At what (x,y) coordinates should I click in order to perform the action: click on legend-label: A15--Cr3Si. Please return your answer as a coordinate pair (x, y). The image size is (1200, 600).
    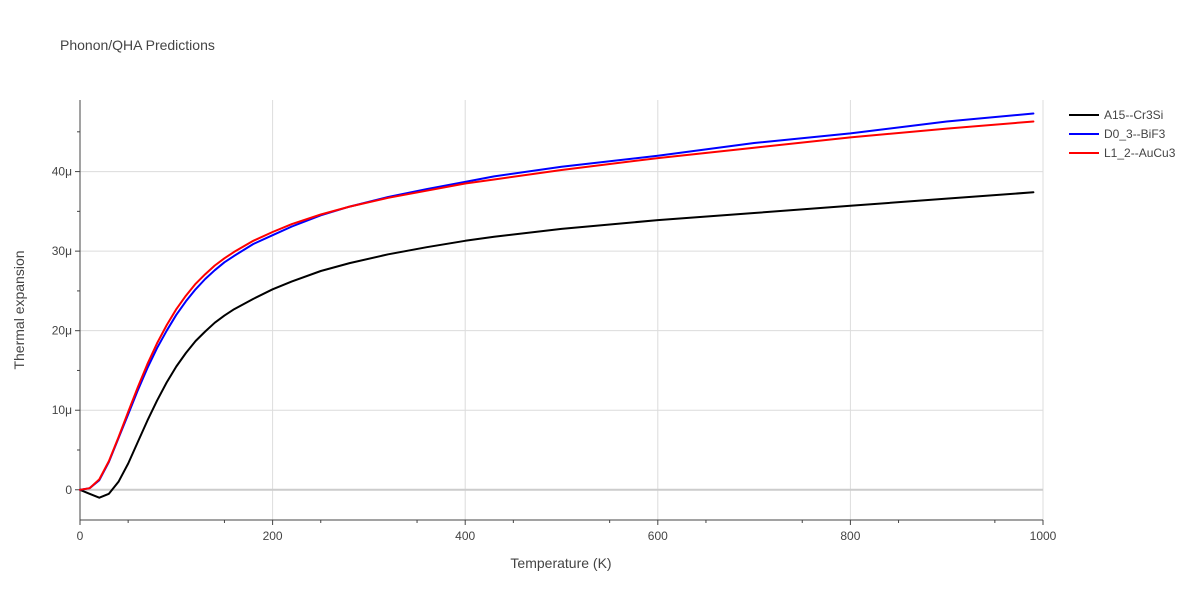
    Looking at the image, I should click on (1133, 115).